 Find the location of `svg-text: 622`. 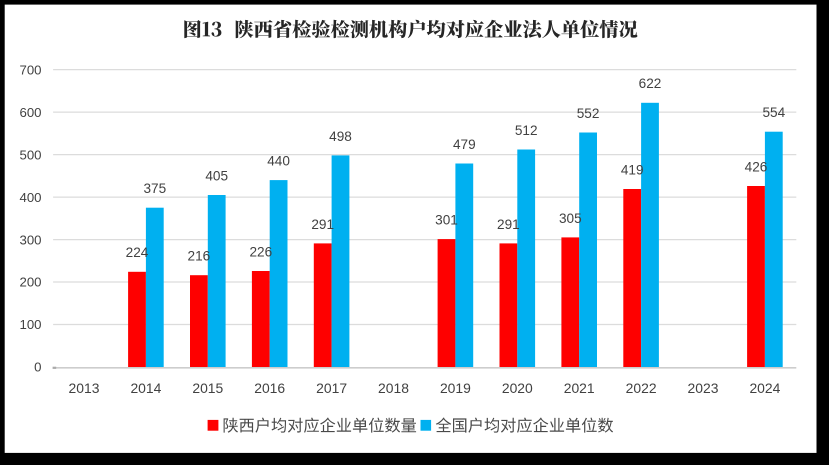

svg-text: 622 is located at coordinates (650, 83).